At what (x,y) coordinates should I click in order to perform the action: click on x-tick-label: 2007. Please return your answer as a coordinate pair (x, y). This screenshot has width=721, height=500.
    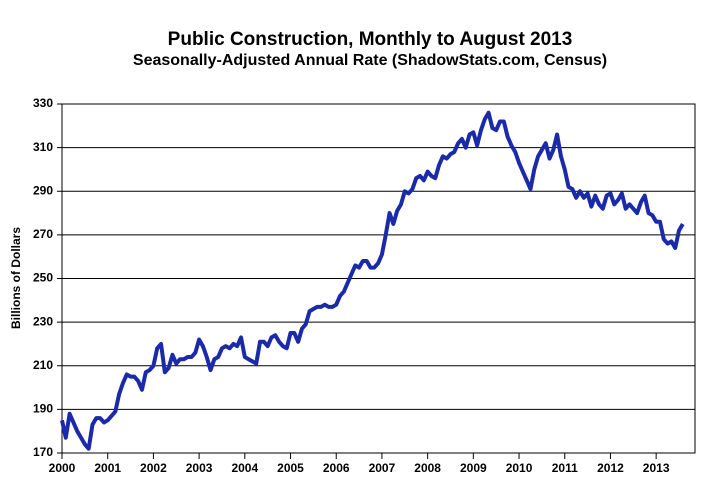
    Looking at the image, I should click on (382, 468).